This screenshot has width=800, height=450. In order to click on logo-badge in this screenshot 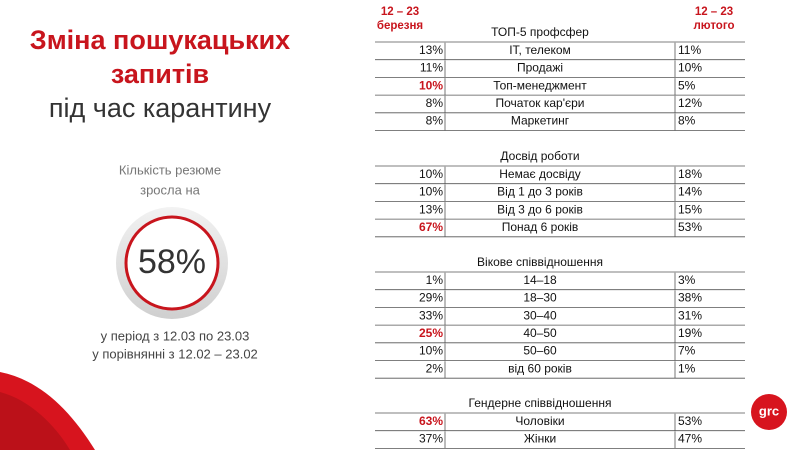, I will do `click(769, 412)`.